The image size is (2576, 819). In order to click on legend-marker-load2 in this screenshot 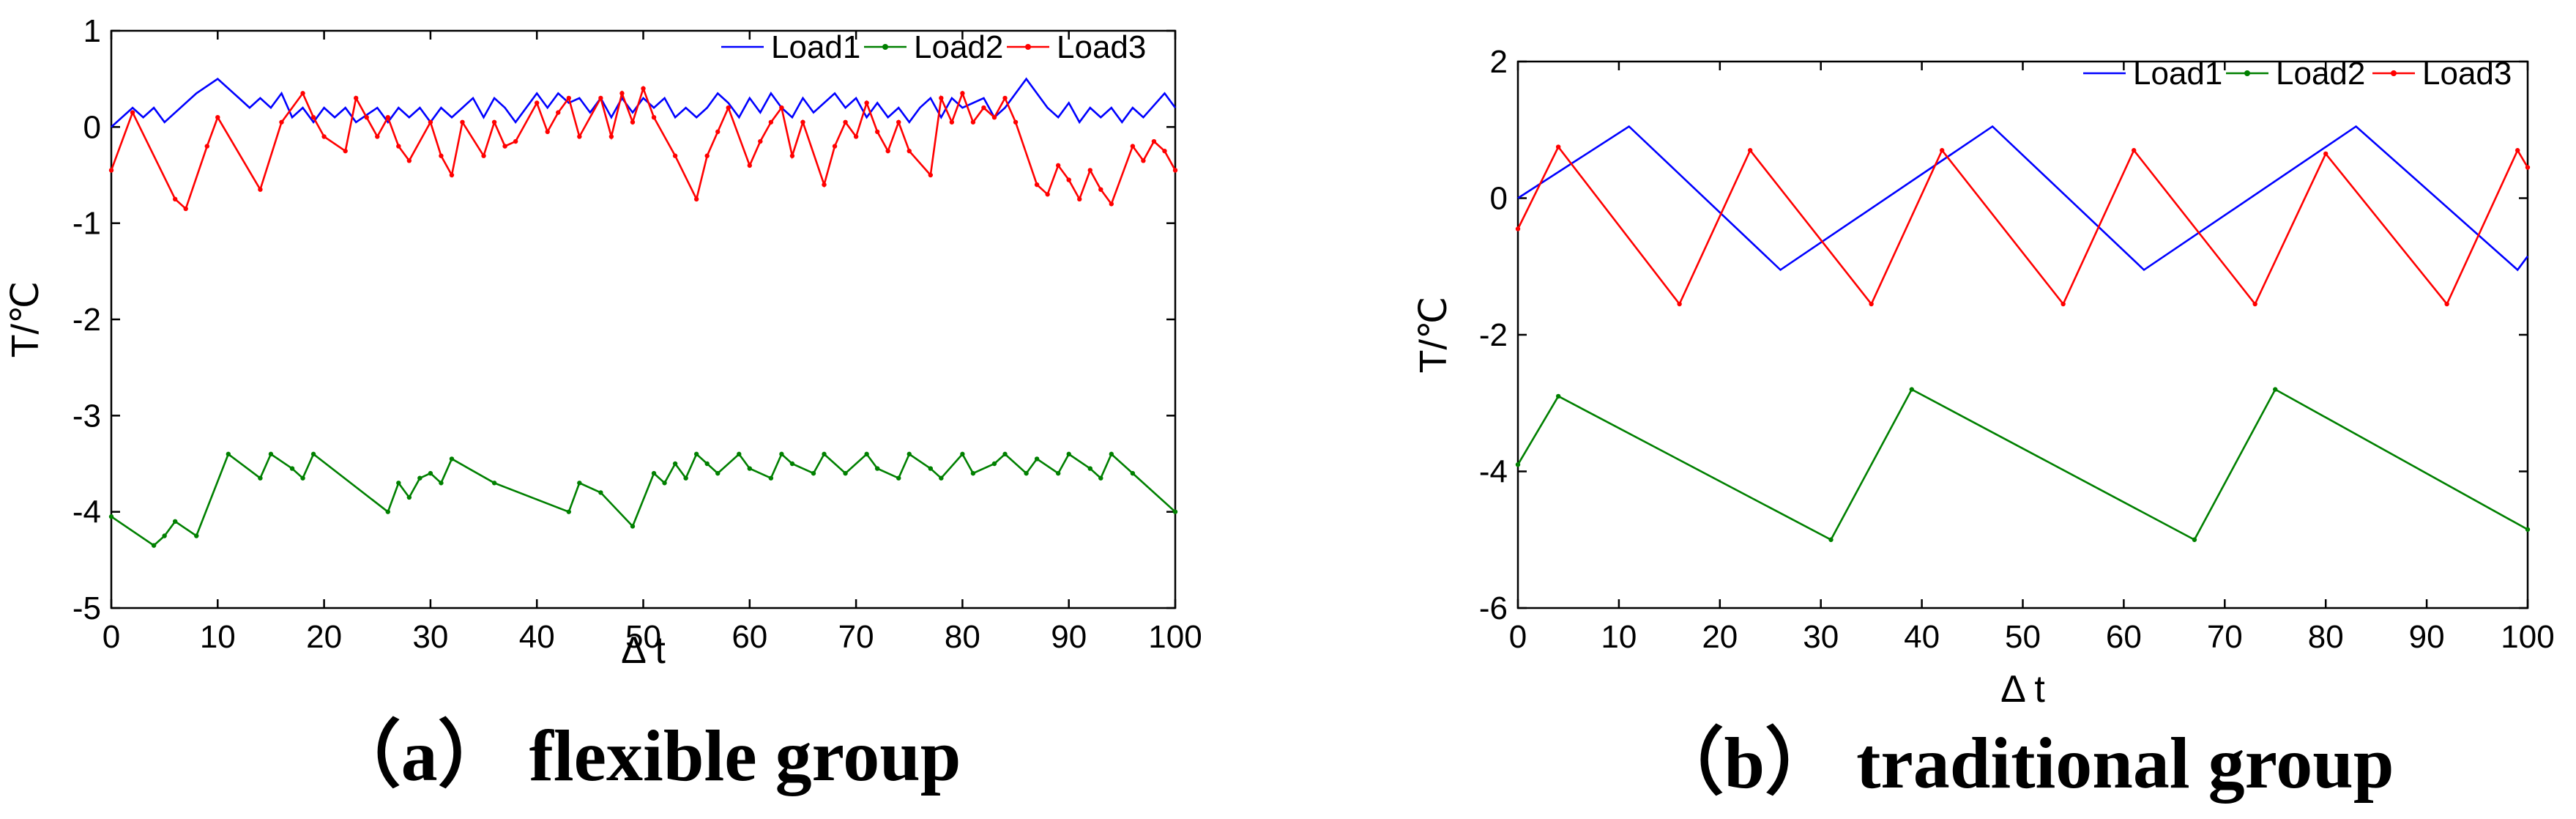, I will do `click(2247, 73)`.